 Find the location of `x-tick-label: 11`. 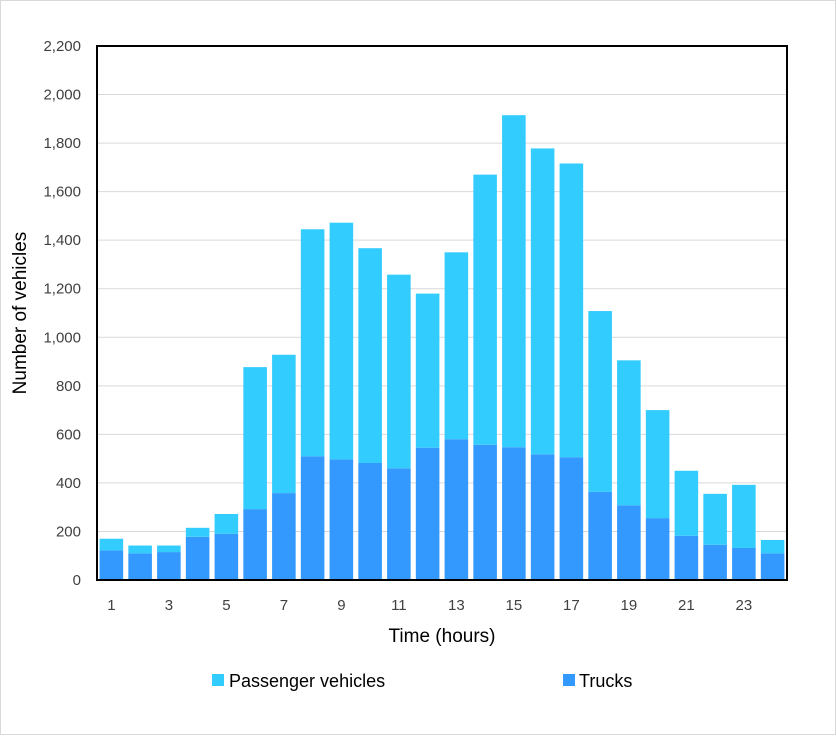

x-tick-label: 11 is located at coordinates (399, 605).